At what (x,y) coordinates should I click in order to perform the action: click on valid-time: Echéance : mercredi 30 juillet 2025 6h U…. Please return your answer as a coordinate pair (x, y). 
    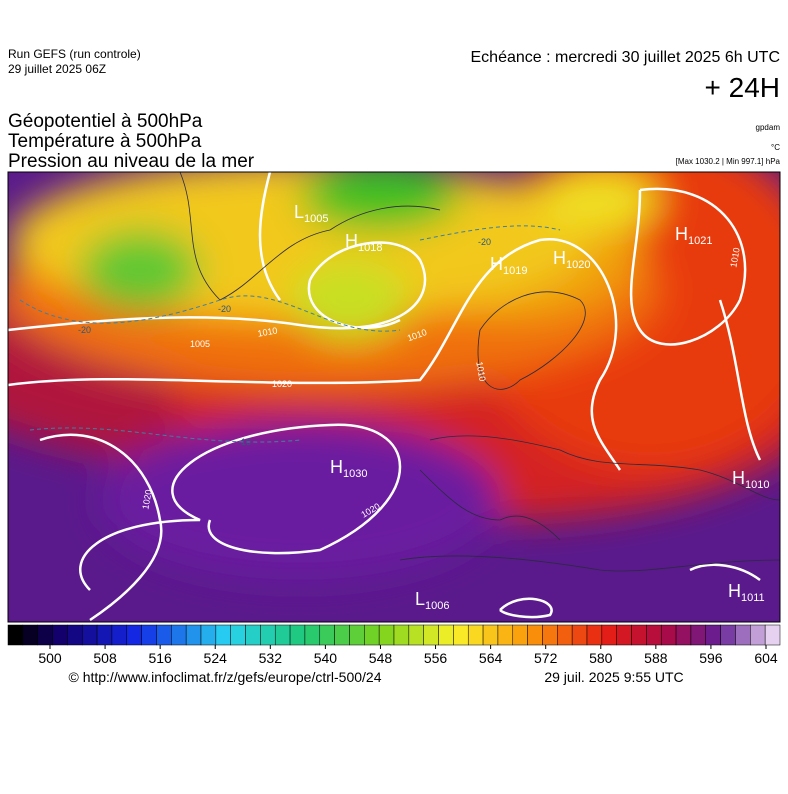
    Looking at the image, I should click on (626, 57).